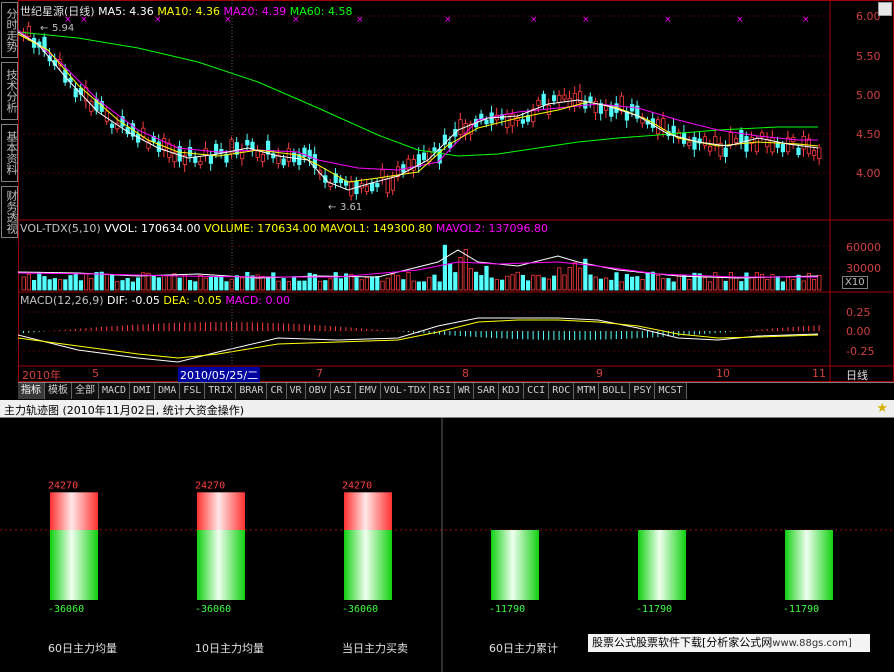 This screenshot has width=894, height=672. Describe the element at coordinates (318, 391) in the screenshot. I see `indicator-tab: OBV` at that location.